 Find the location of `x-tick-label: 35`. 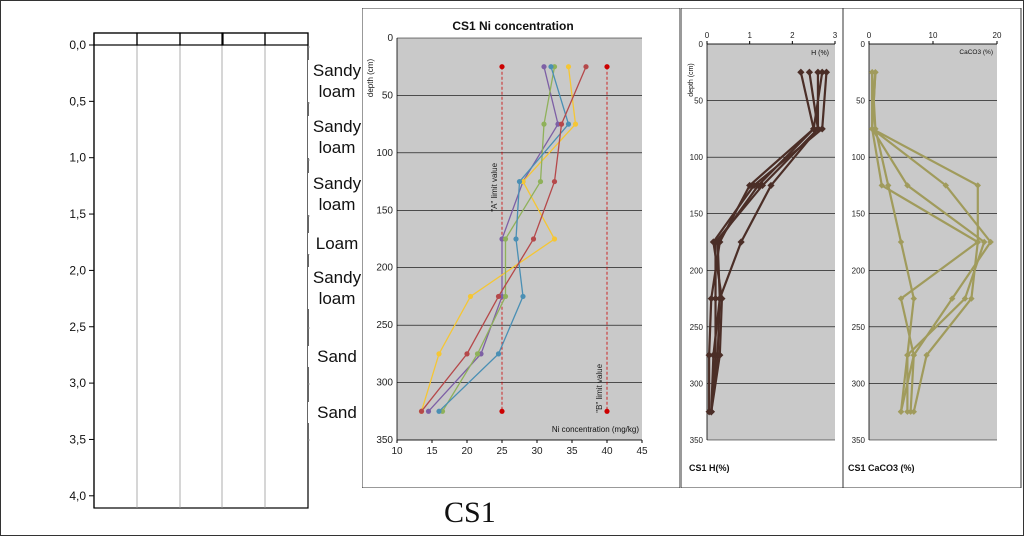

x-tick-label: 35 is located at coordinates (572, 451).